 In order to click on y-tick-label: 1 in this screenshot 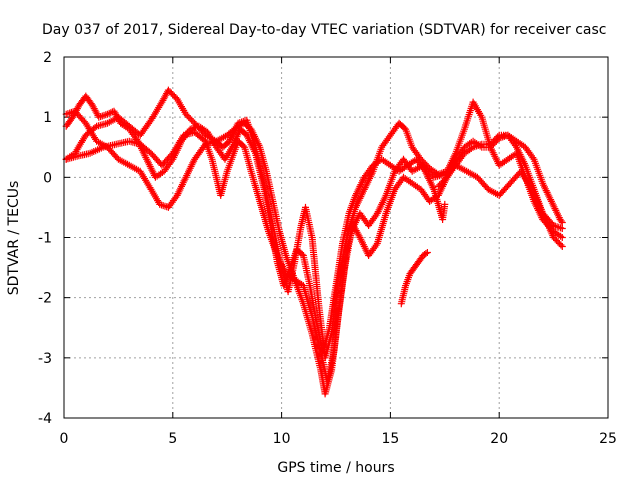, I will do `click(47, 118)`.